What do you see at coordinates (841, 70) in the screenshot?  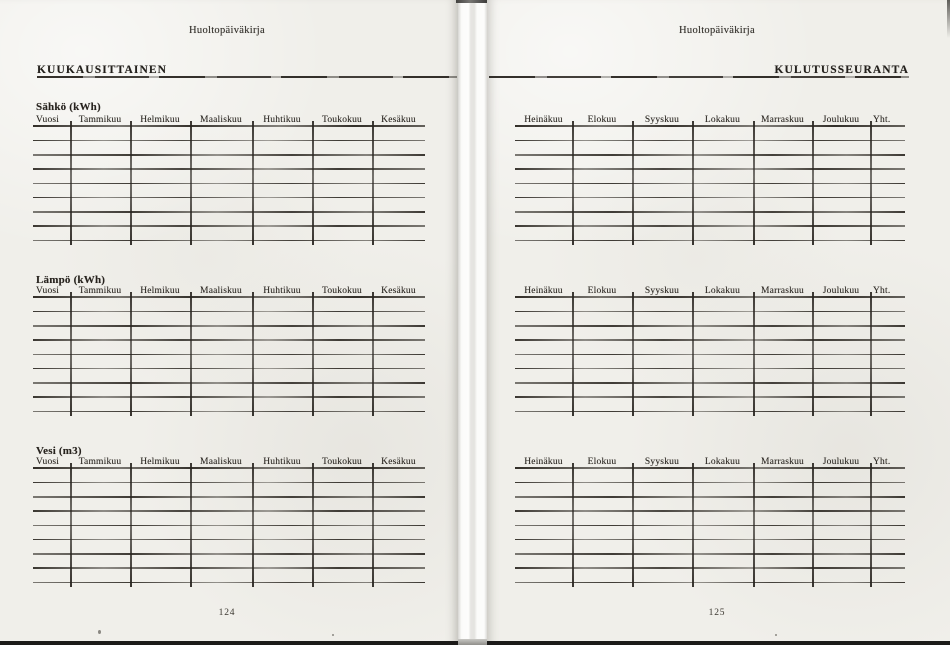 I see `page-title-right: KULUTUSSEURANTA` at bounding box center [841, 70].